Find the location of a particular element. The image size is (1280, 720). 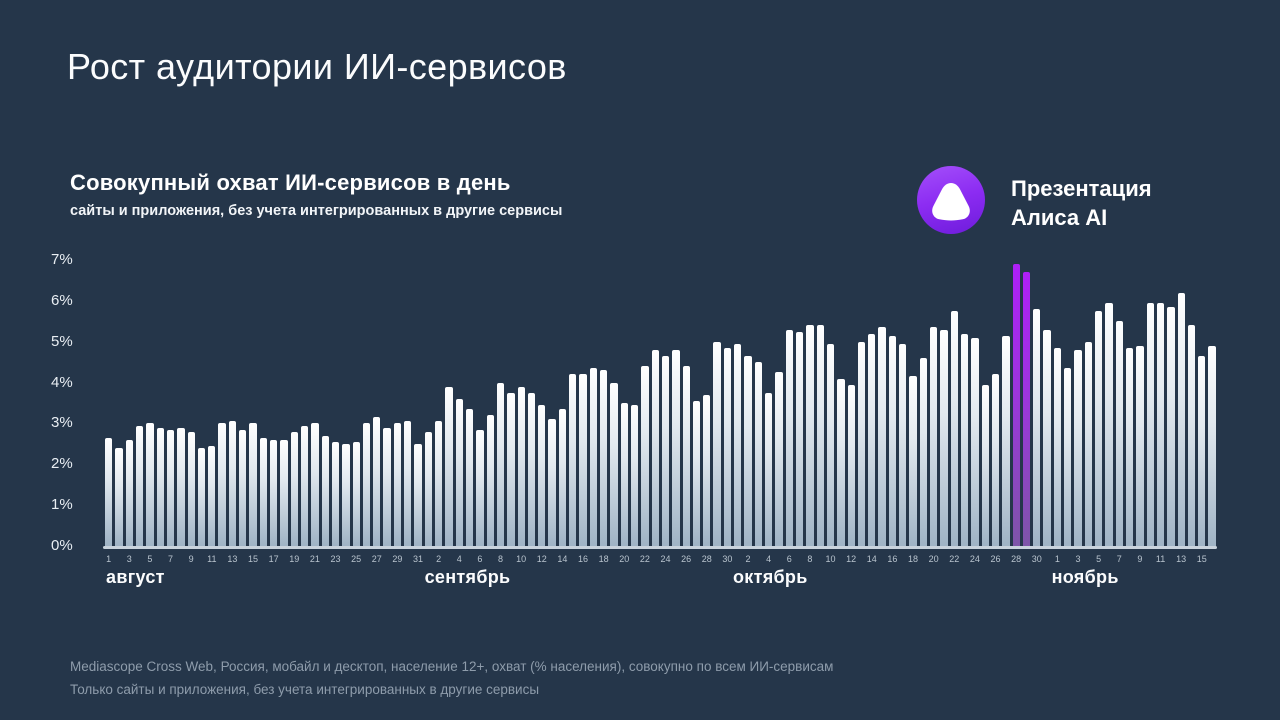

x-tick-label: 13 is located at coordinates (232, 559).